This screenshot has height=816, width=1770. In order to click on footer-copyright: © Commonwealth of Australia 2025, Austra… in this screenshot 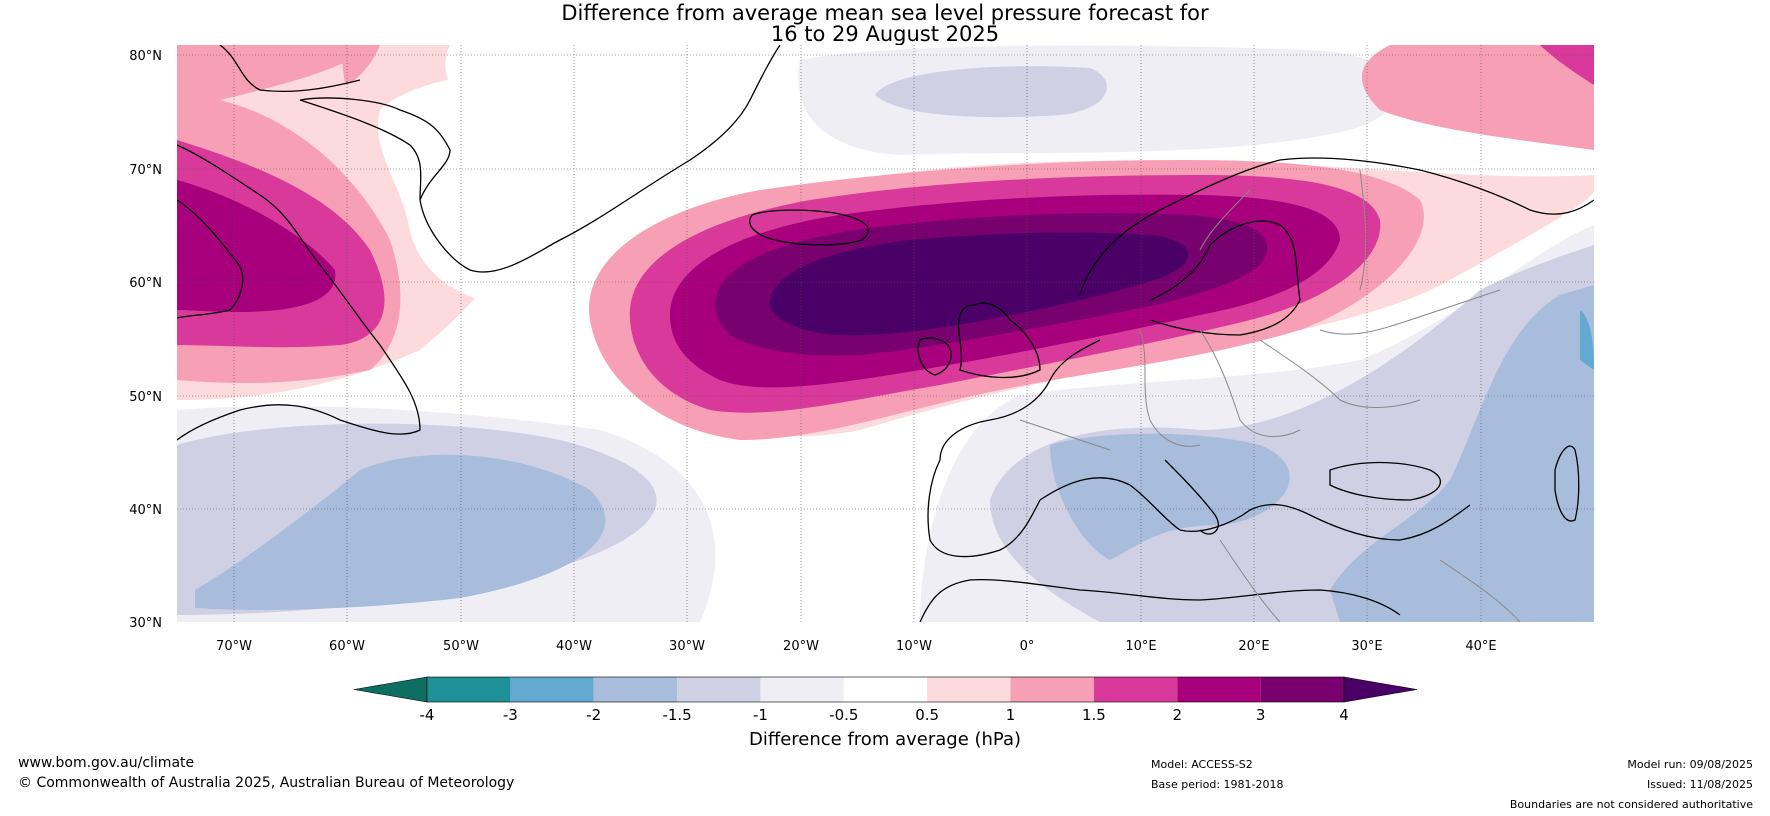, I will do `click(266, 783)`.